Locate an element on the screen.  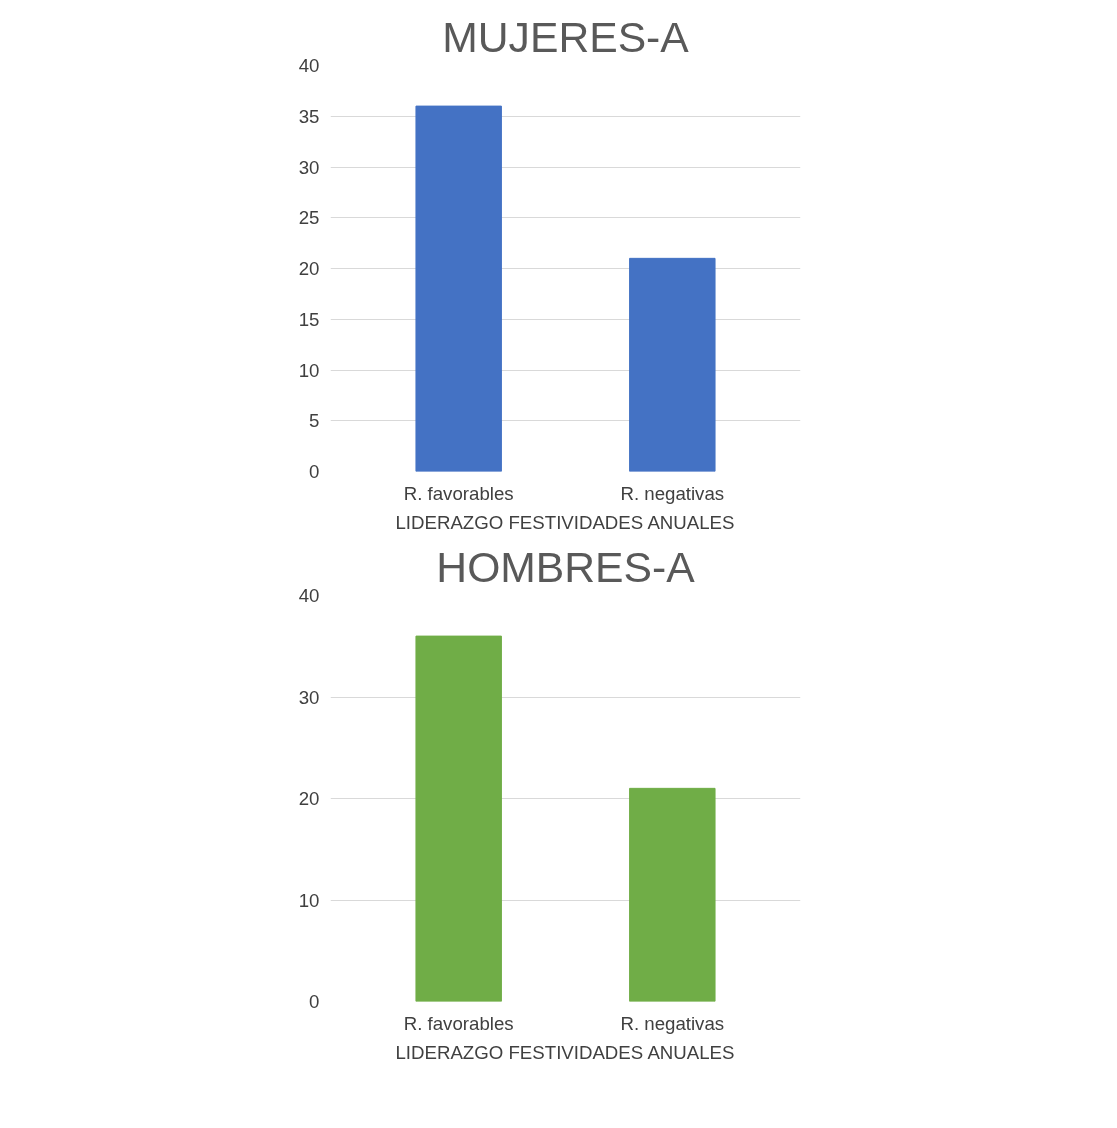
chart-title: HOMBRES-A is located at coordinates (566, 566).